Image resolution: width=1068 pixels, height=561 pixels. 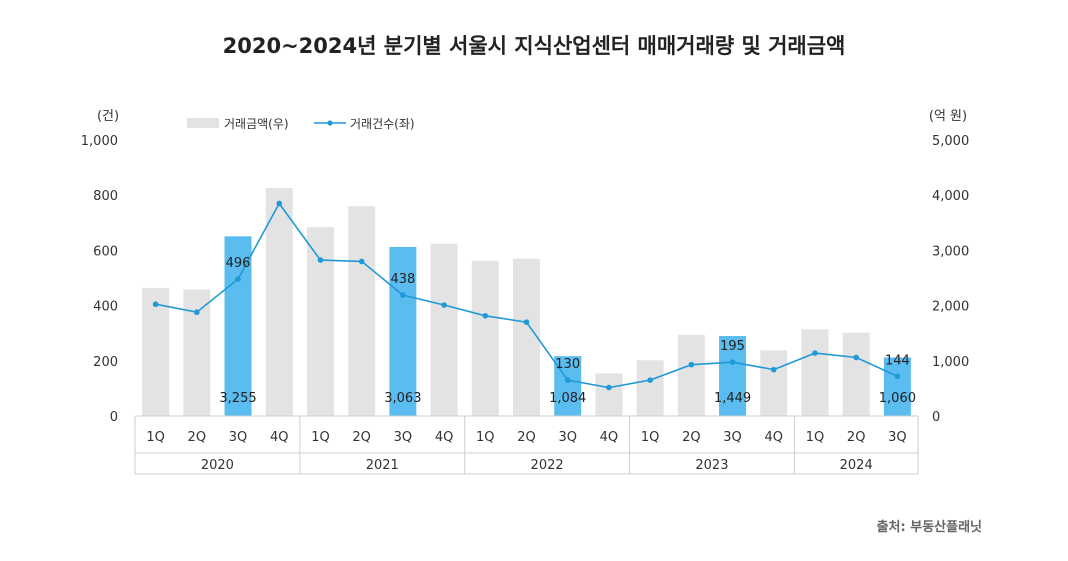 I want to click on legend-line-marker, so click(x=330, y=123).